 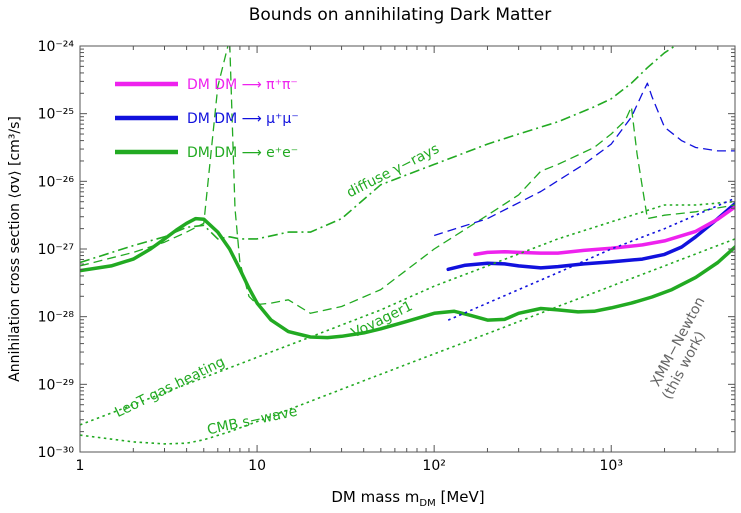 I want to click on annotation-label: CMB s−wave, so click(x=252, y=421).